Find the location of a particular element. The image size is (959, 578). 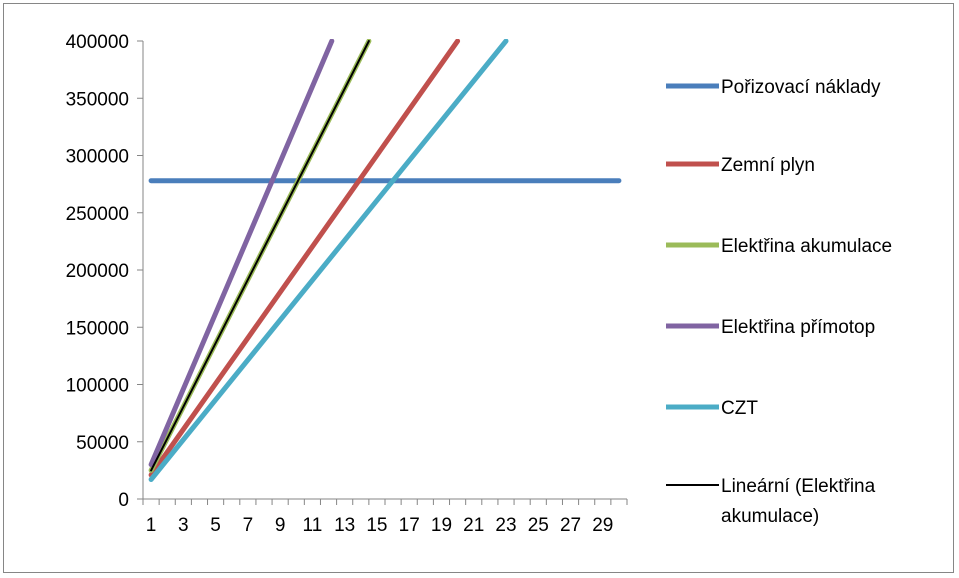

x-tick-label: 29 is located at coordinates (602, 525).